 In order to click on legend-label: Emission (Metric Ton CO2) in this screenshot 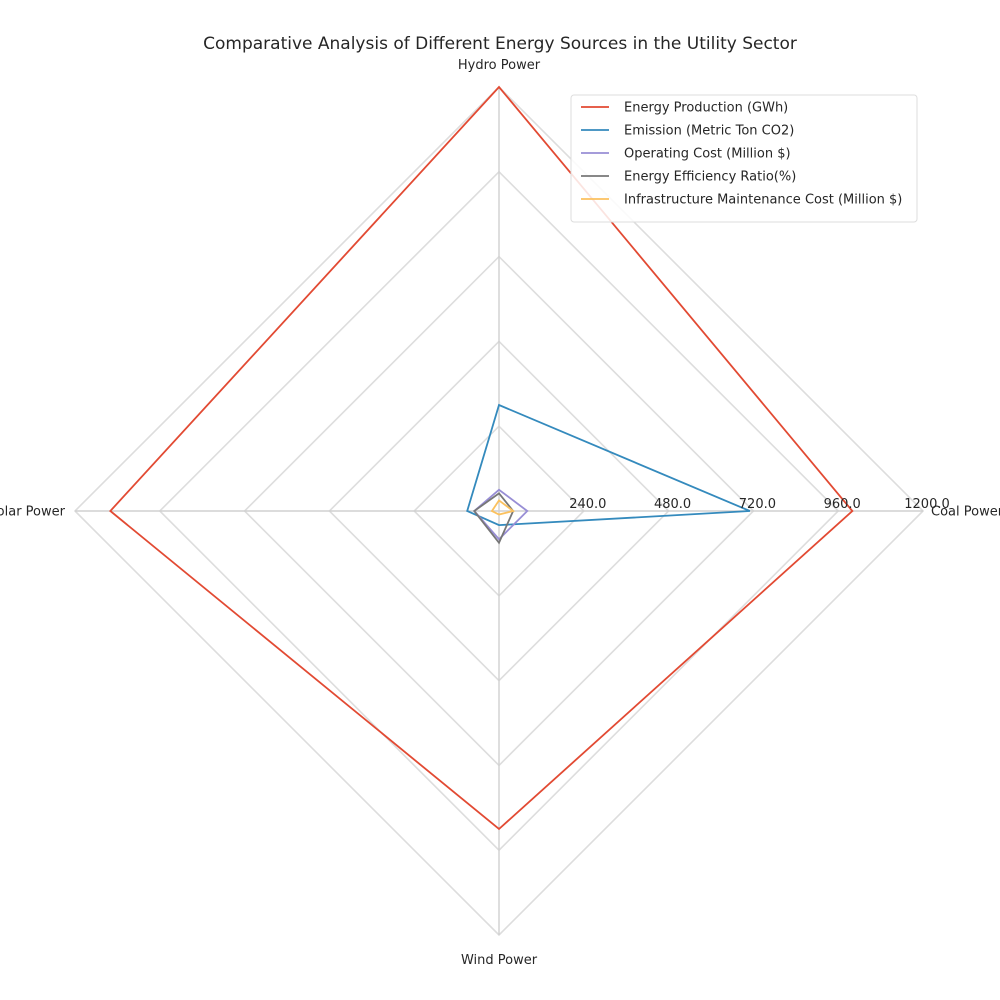, I will do `click(709, 131)`.